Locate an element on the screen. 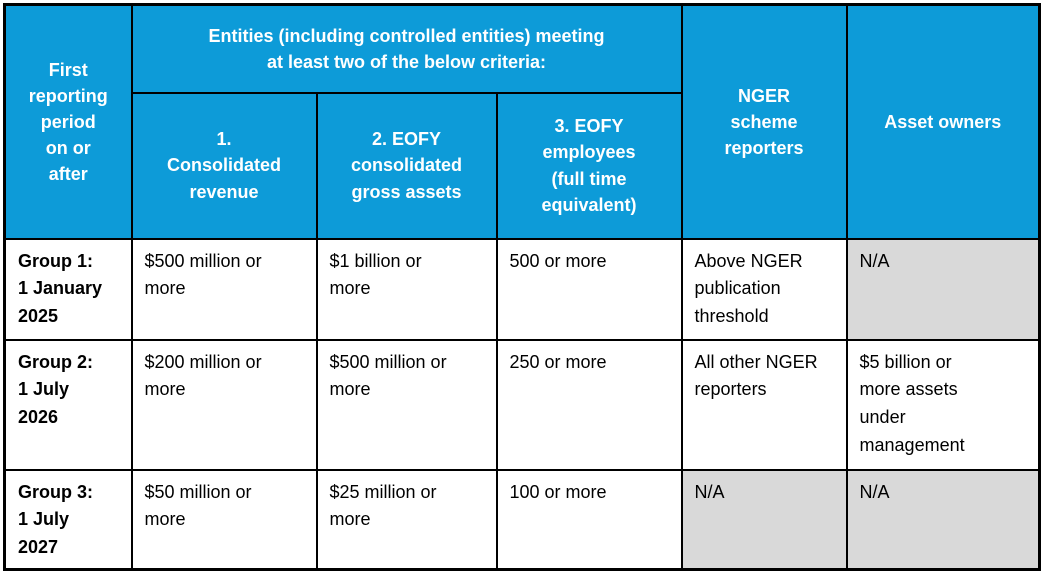 Image resolution: width=1041 pixels, height=581 pixels. header-asset-owners: Asset owners is located at coordinates (943, 121).